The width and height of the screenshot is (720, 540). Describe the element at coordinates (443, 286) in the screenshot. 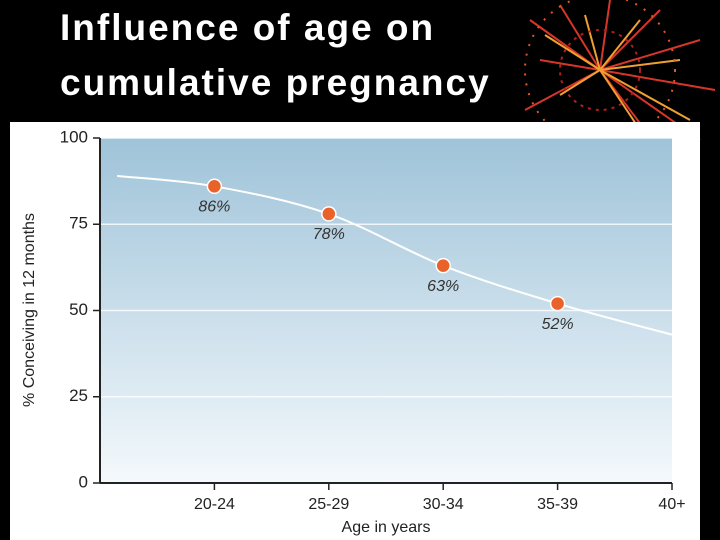

I see `data-label: 63%` at that location.